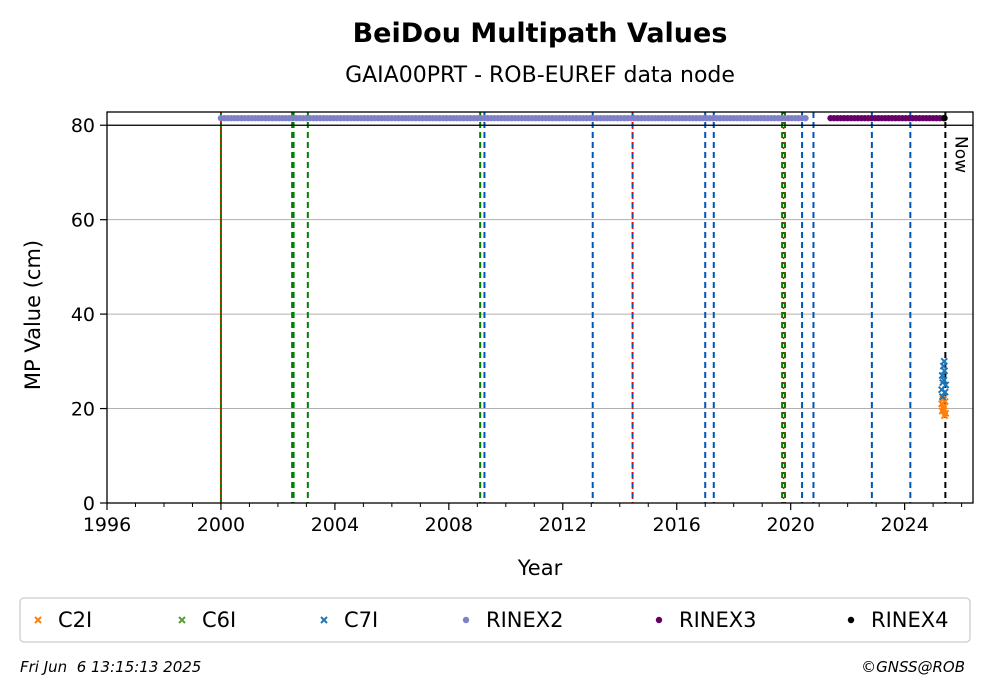 The image size is (993, 699). Describe the element at coordinates (563, 525) in the screenshot. I see `x-tick-label: 2012` at that location.